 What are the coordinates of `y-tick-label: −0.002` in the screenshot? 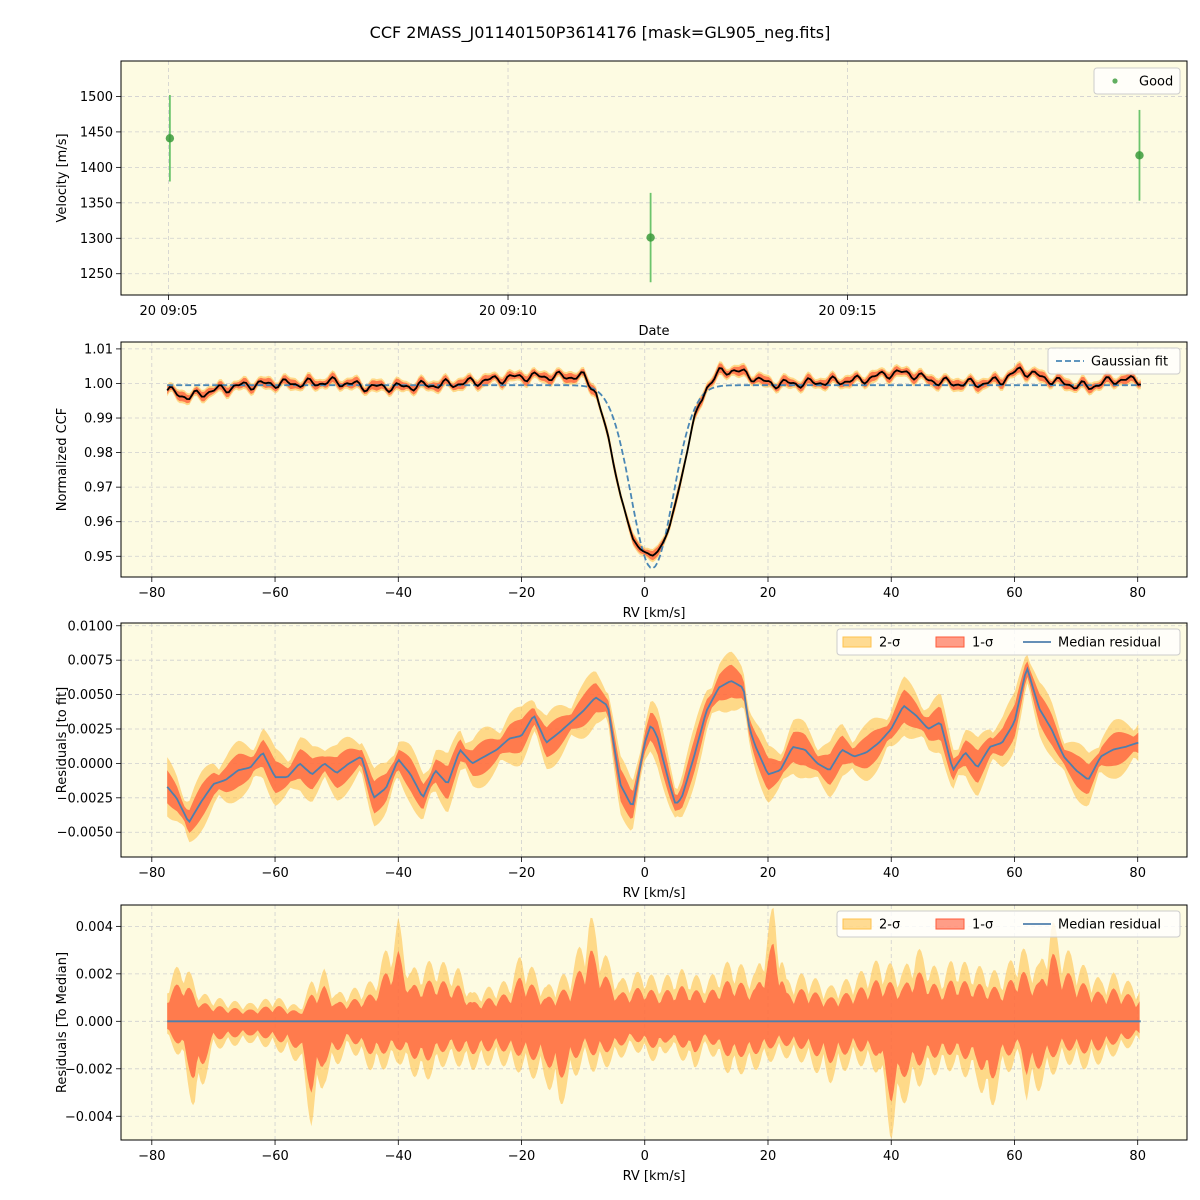 It's located at (89, 1069).